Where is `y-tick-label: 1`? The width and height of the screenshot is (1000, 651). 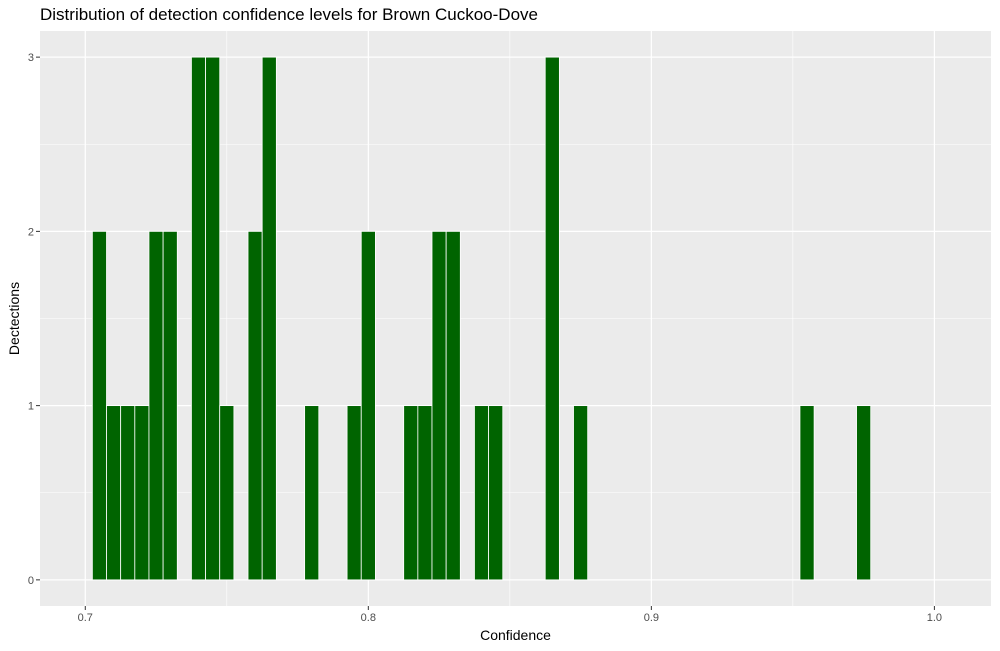
y-tick-label: 1 is located at coordinates (31, 407).